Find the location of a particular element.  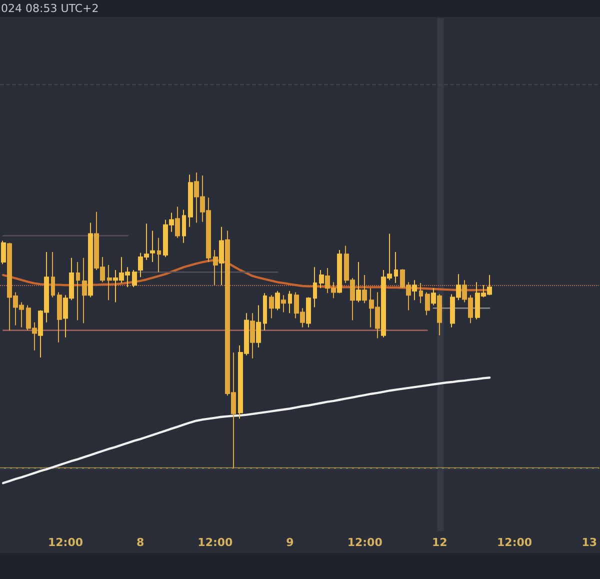

x-tick-label: 9 is located at coordinates (290, 542).